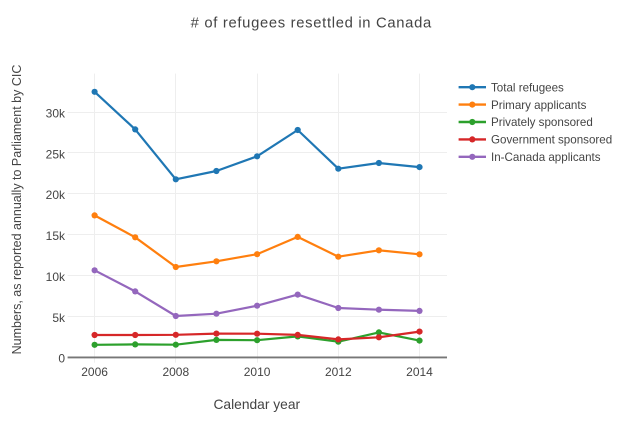 The height and width of the screenshot is (426, 630). I want to click on svg-text: 15k, so click(56, 236).